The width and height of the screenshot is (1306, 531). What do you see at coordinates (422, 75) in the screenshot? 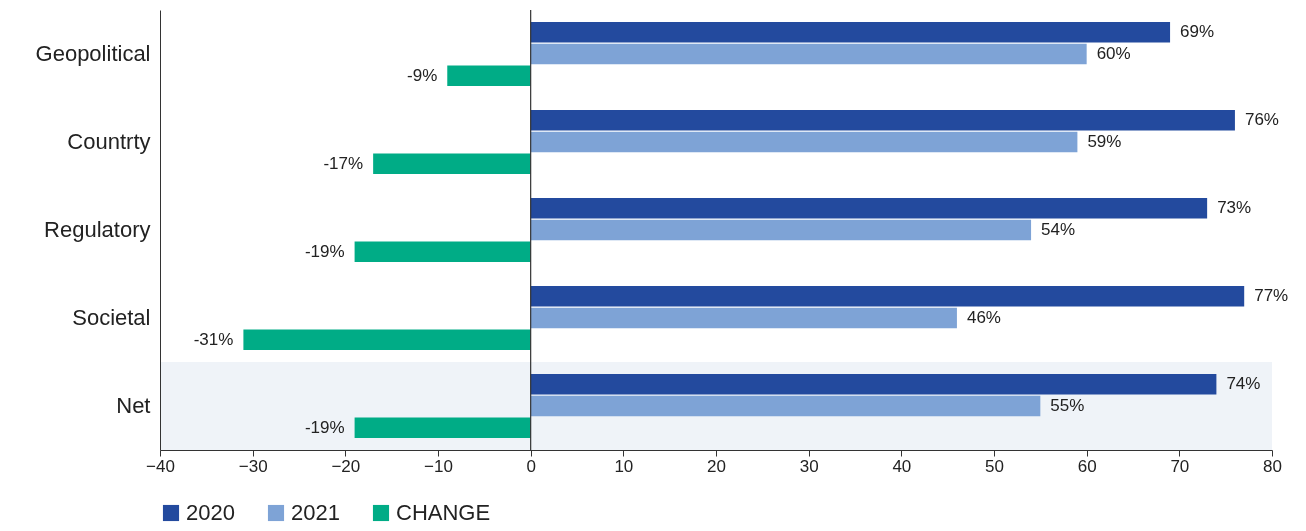
I see `data-label: -9%` at bounding box center [422, 75].